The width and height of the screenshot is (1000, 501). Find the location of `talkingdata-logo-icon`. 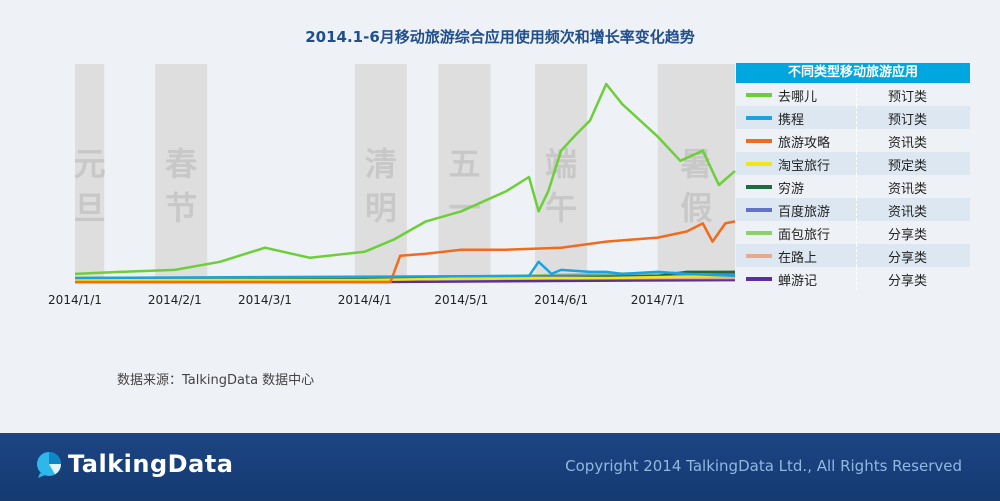

talkingdata-logo-icon is located at coordinates (49, 465).